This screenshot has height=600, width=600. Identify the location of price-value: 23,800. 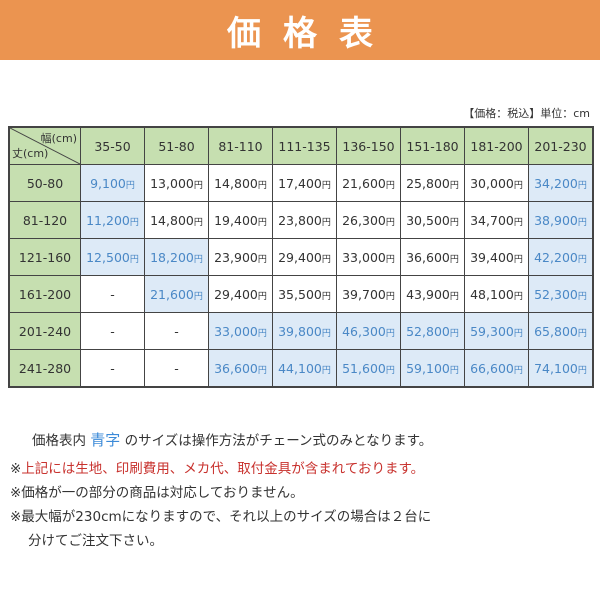
(300, 220).